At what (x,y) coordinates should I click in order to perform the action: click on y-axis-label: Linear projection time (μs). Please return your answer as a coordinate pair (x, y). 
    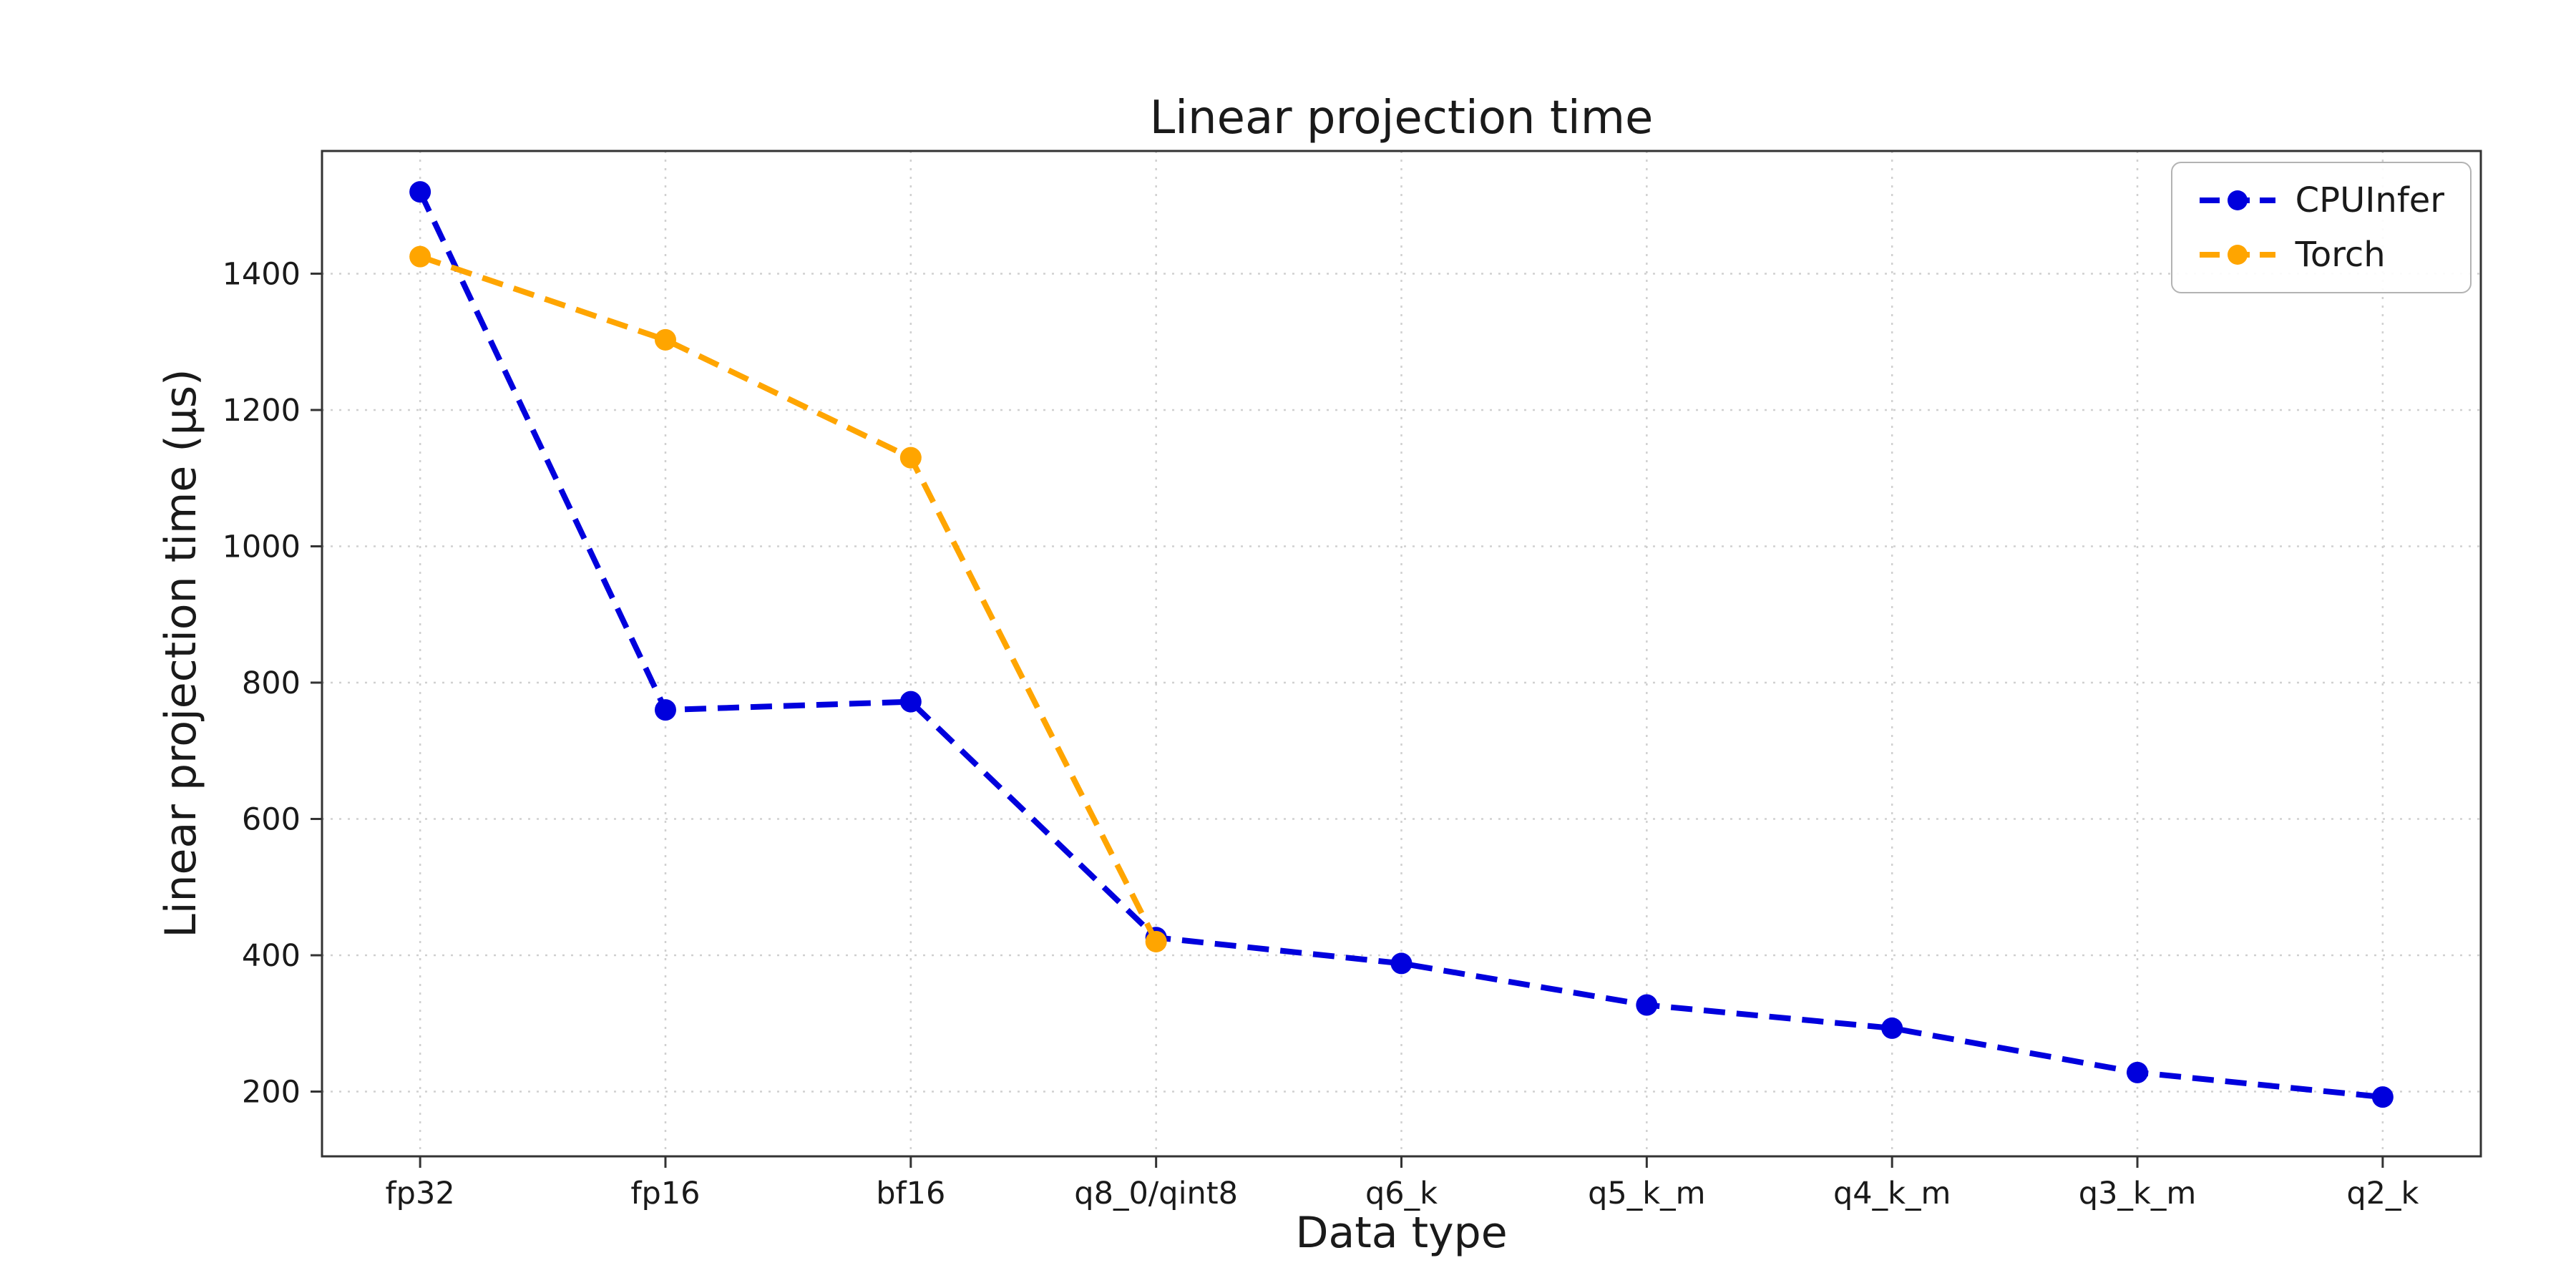
    Looking at the image, I should click on (181, 653).